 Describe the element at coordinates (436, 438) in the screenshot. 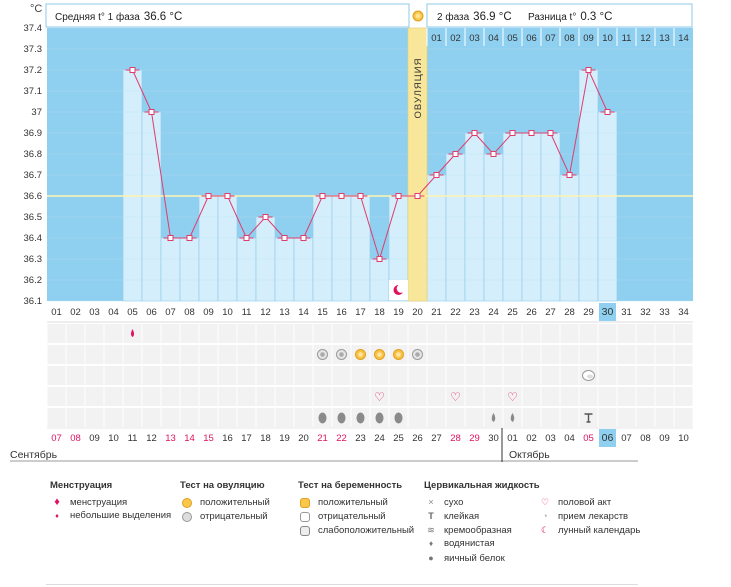

I see `date-label: 27` at that location.